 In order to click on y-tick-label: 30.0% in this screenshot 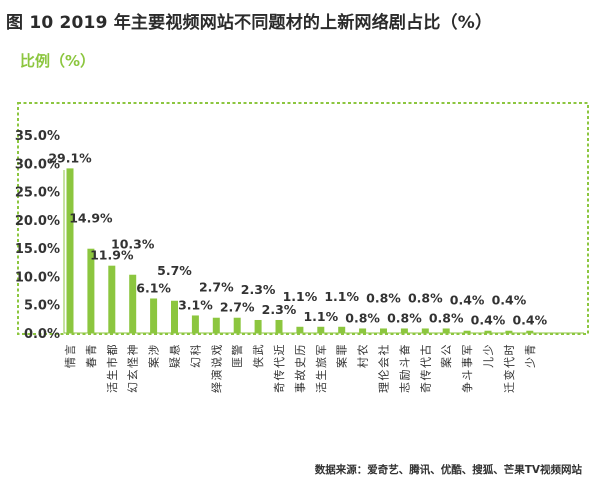, I will do `click(37, 164)`.